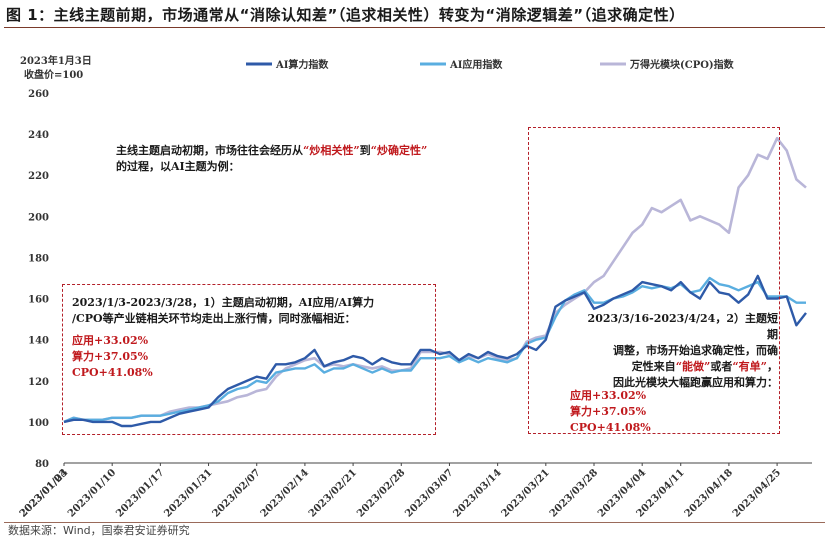  Describe the element at coordinates (477, 493) in the screenshot. I see `x-tick-label: 2023/03/14` at that location.